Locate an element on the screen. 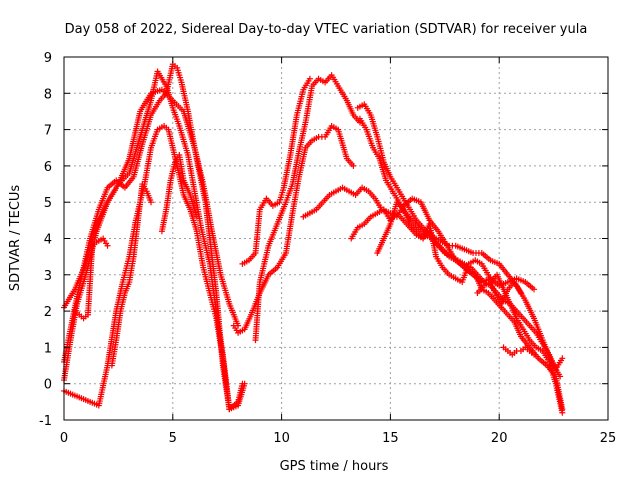 This screenshot has width=640, height=480. y-tick-label: 2 is located at coordinates (48, 312).